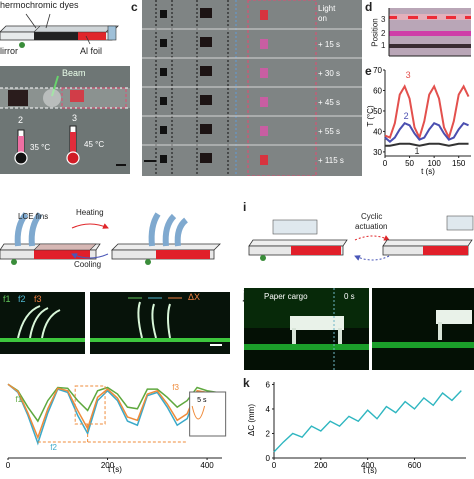 Image resolution: width=474 pixels, height=479 pixels. What do you see at coordinates (429, 32) in the screenshot?
I see `panel-d-art` at bounding box center [429, 32].